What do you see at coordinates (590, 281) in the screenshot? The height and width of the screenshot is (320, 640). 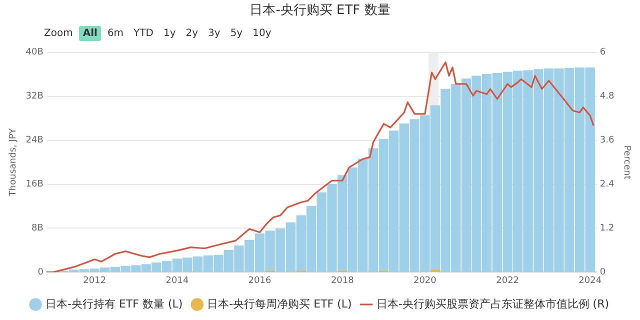 I see `x-tick-label: 2024` at bounding box center [590, 281].